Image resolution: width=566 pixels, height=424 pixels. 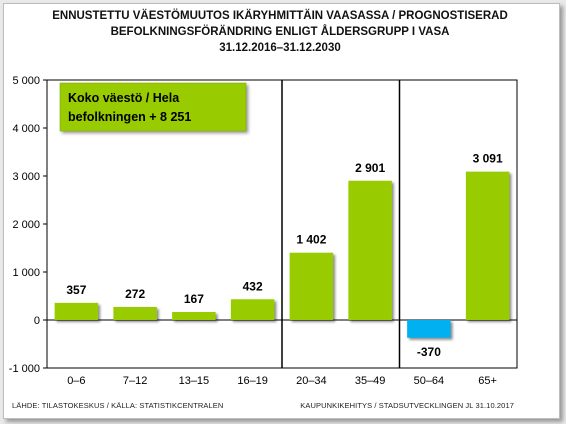 I want to click on y-tick-label: 3 000, so click(x=26, y=177).